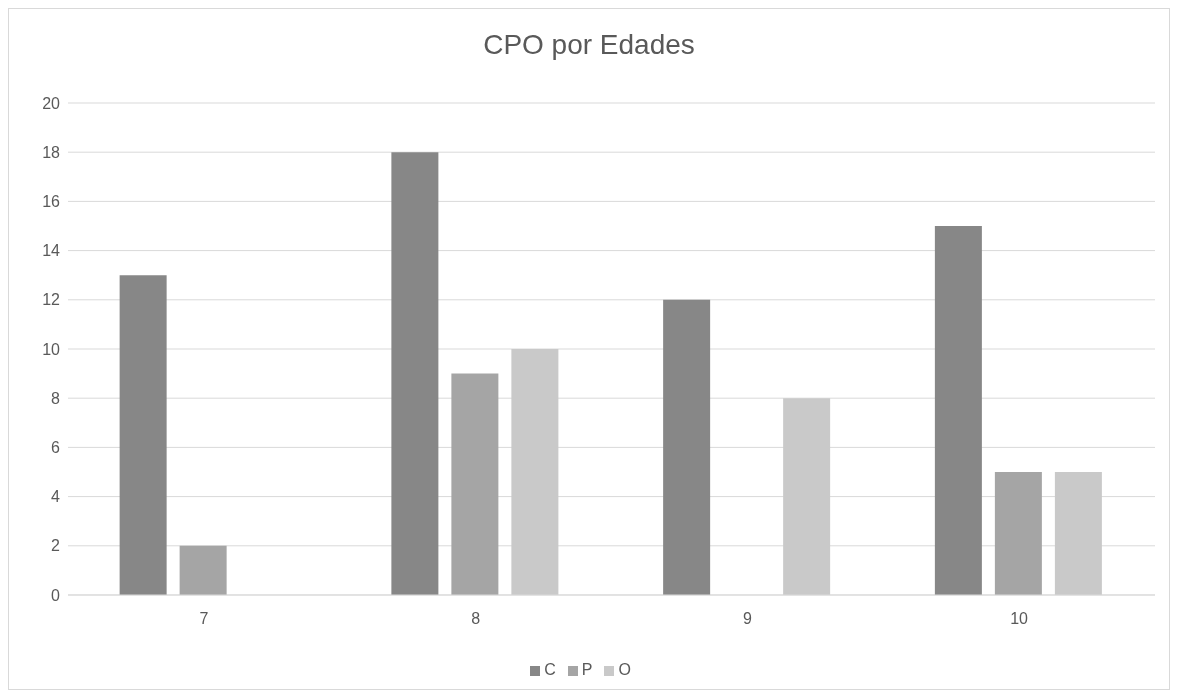 This screenshot has height=698, width=1177. What do you see at coordinates (56, 448) in the screenshot?
I see `y-tick-label: 6` at bounding box center [56, 448].